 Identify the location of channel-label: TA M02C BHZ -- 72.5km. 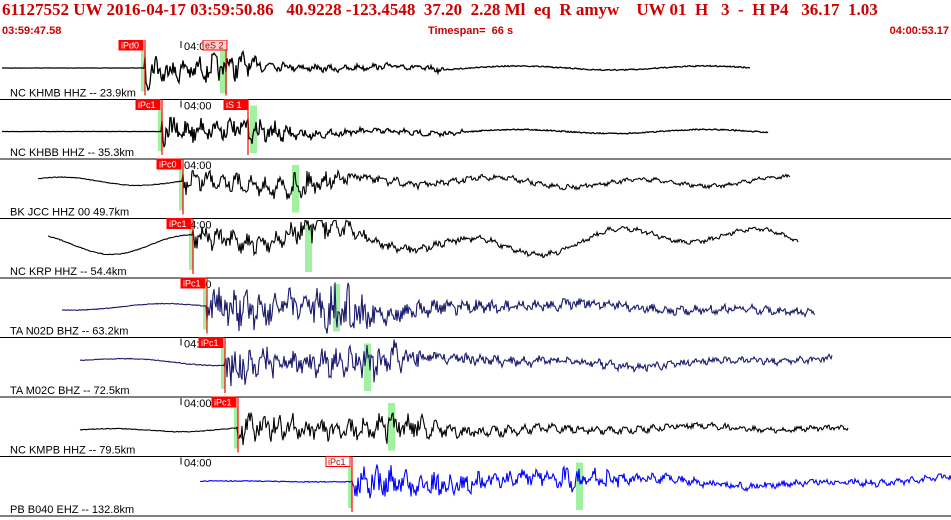
(70, 391).